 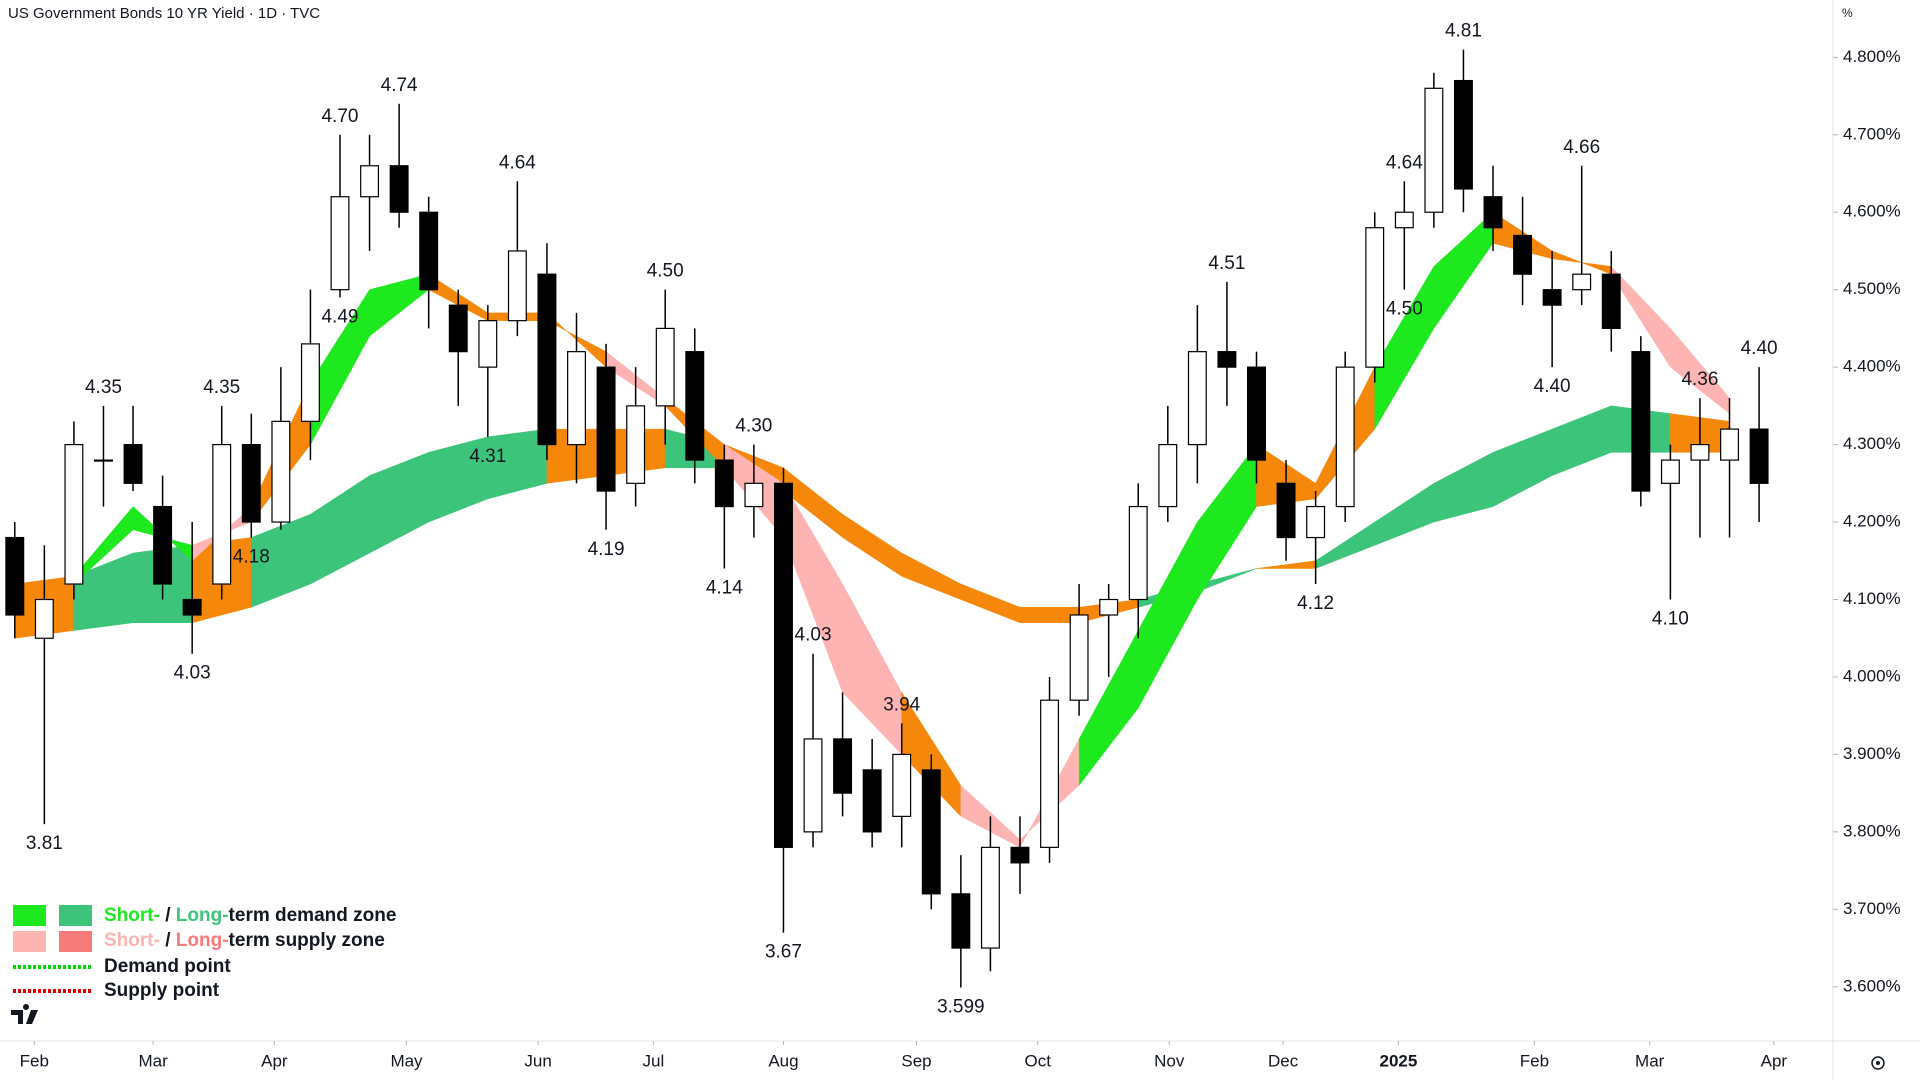 What do you see at coordinates (1872, 211) in the screenshot?
I see `y-tick-label: 4.600%` at bounding box center [1872, 211].